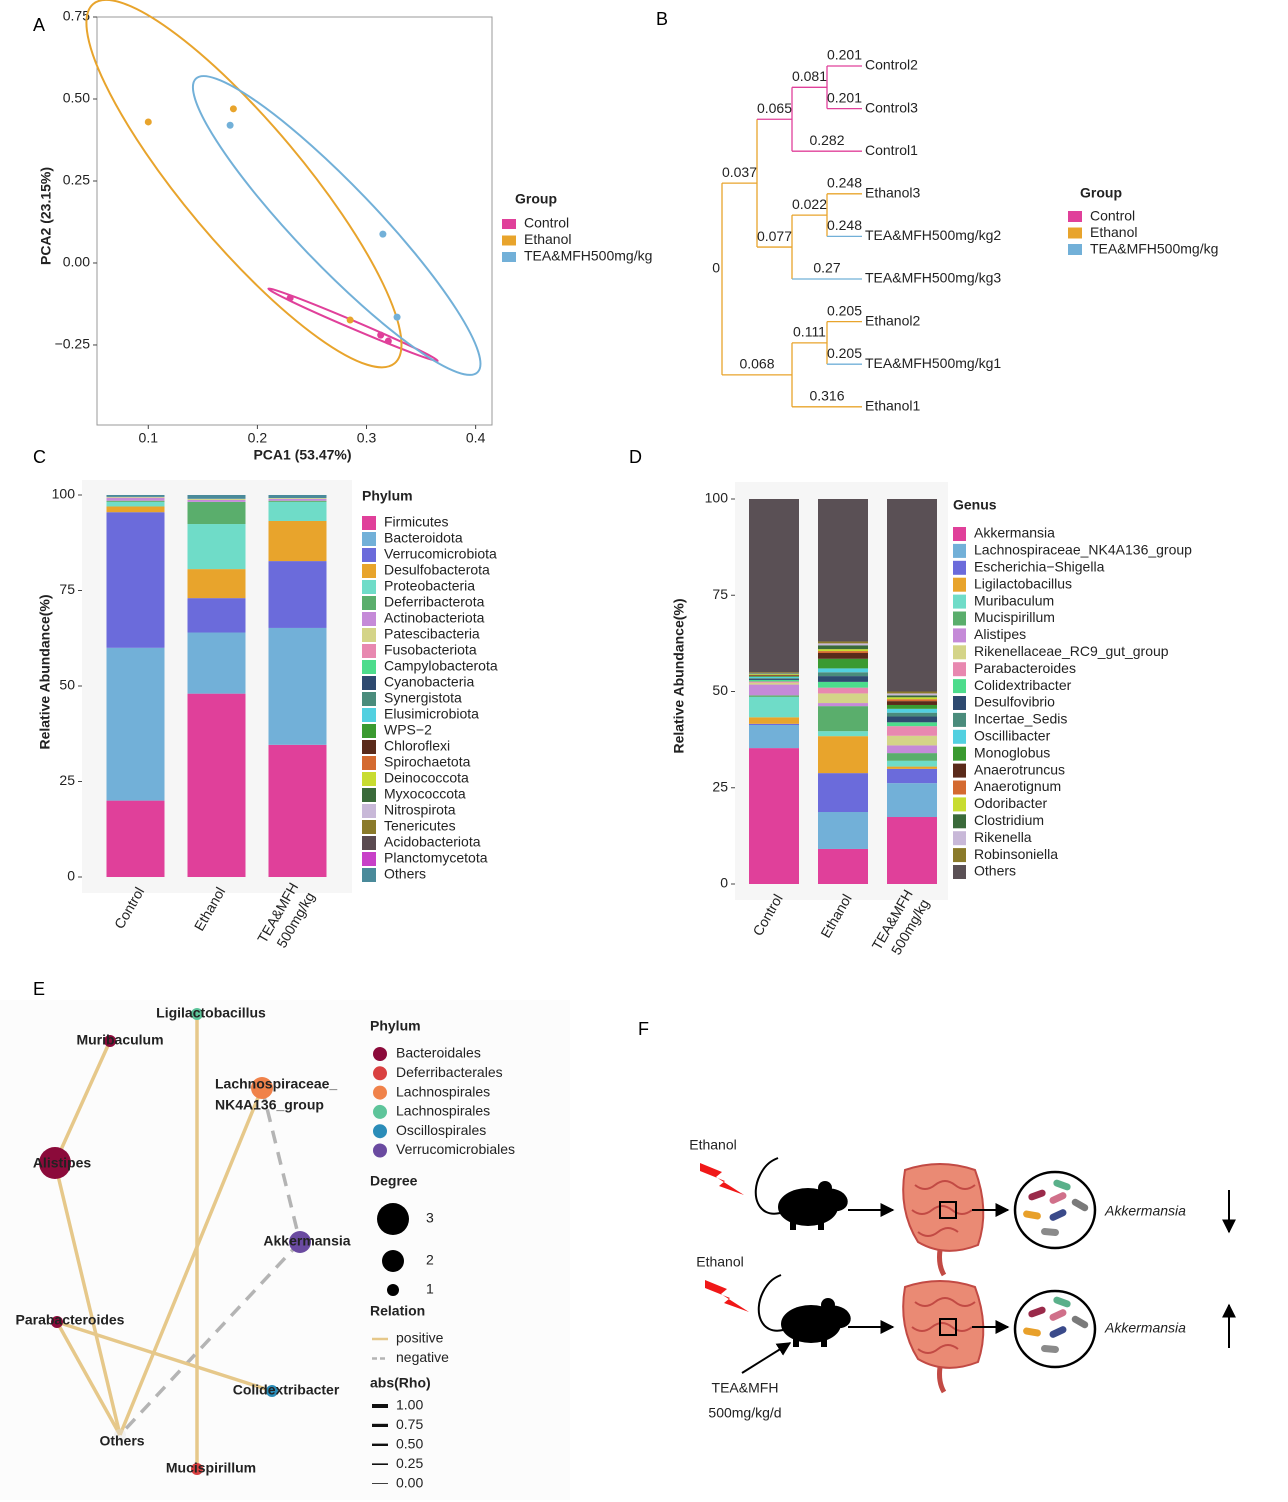 The width and height of the screenshot is (1288, 1502). I want to click on node-label: Parabacteroides, so click(70, 1320).